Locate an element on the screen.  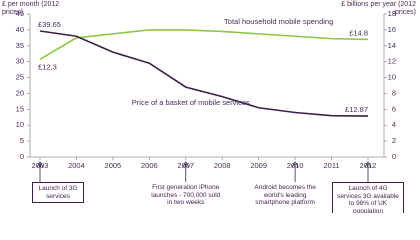
series-name: Total household mobile spending is located at coordinates (278, 21).